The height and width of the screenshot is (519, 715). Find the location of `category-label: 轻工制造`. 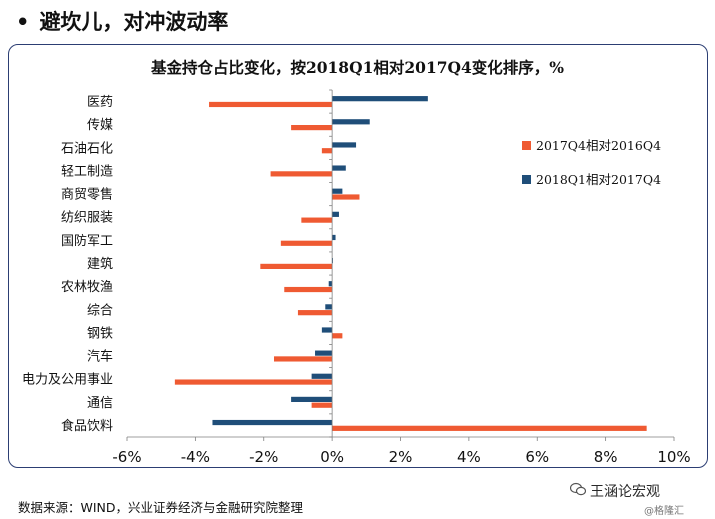

category-label: 轻工制造 is located at coordinates (87, 171).